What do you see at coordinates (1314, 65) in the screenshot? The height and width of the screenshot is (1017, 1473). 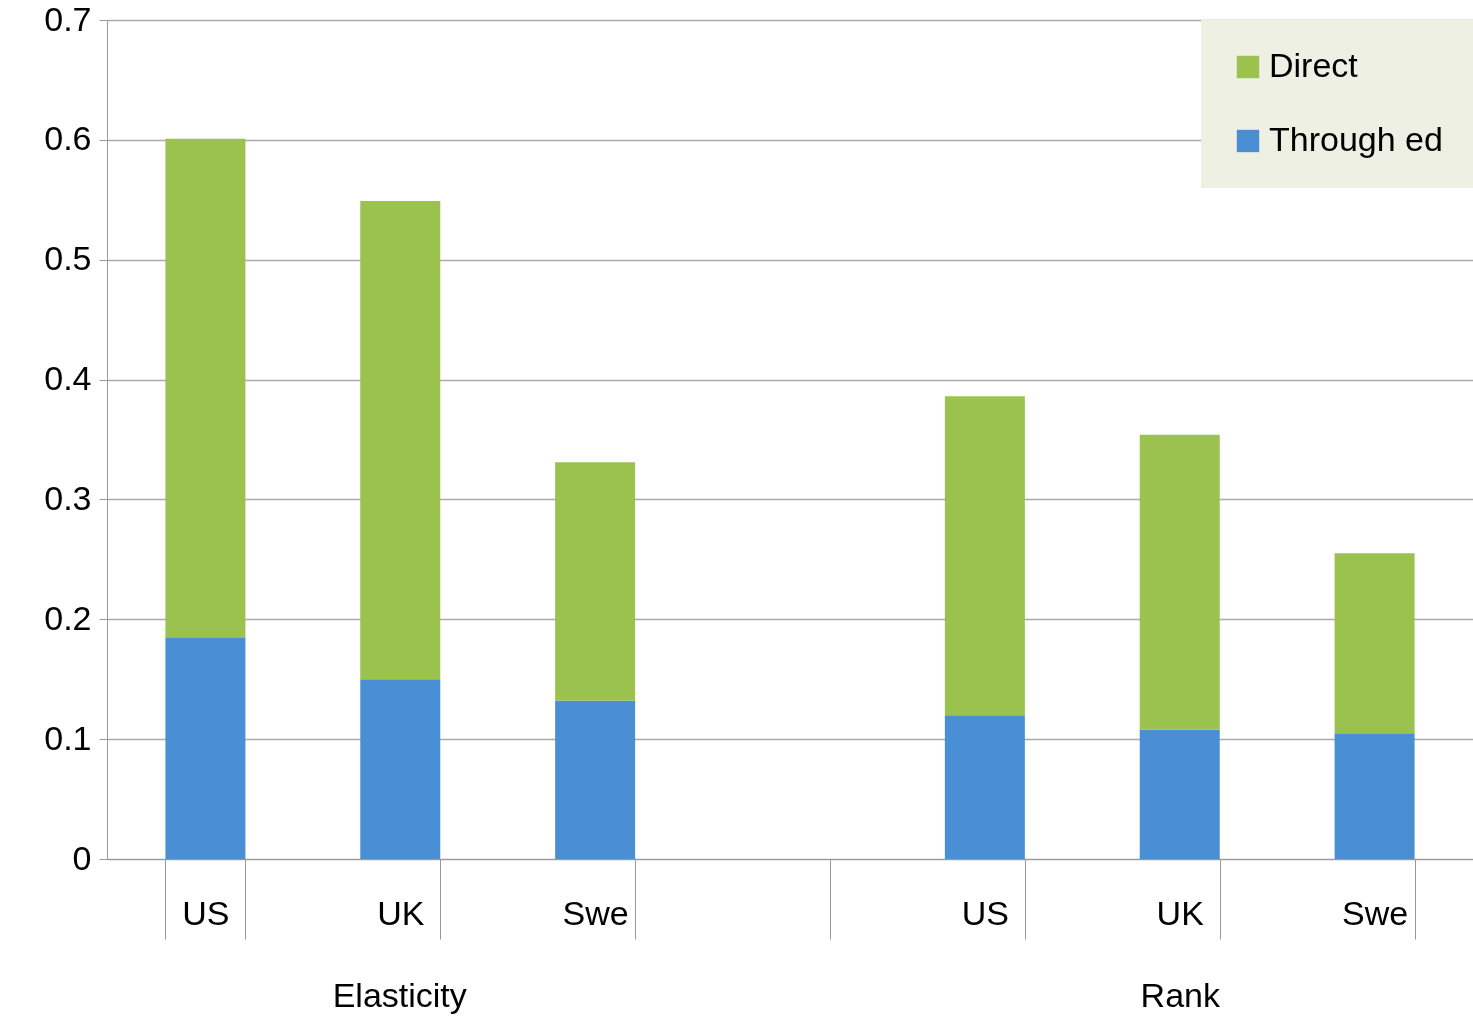 I see `legend-label: Direct` at bounding box center [1314, 65].